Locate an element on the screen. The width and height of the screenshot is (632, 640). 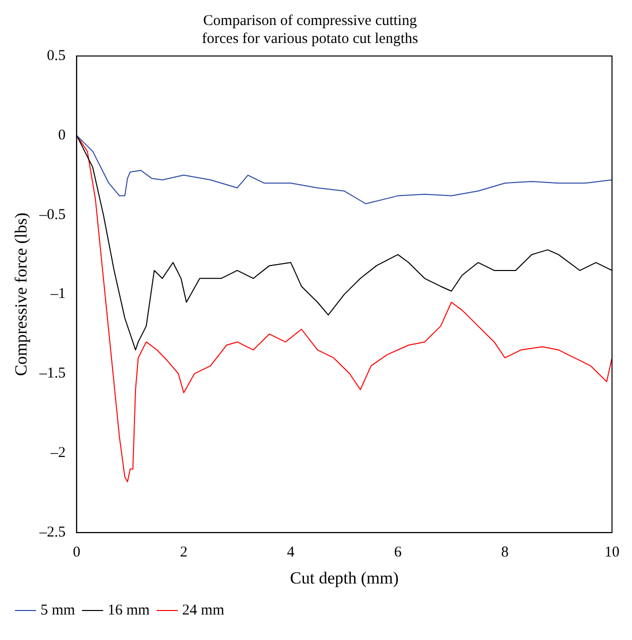
y-tick-label: –0.5 is located at coordinates (52, 214).